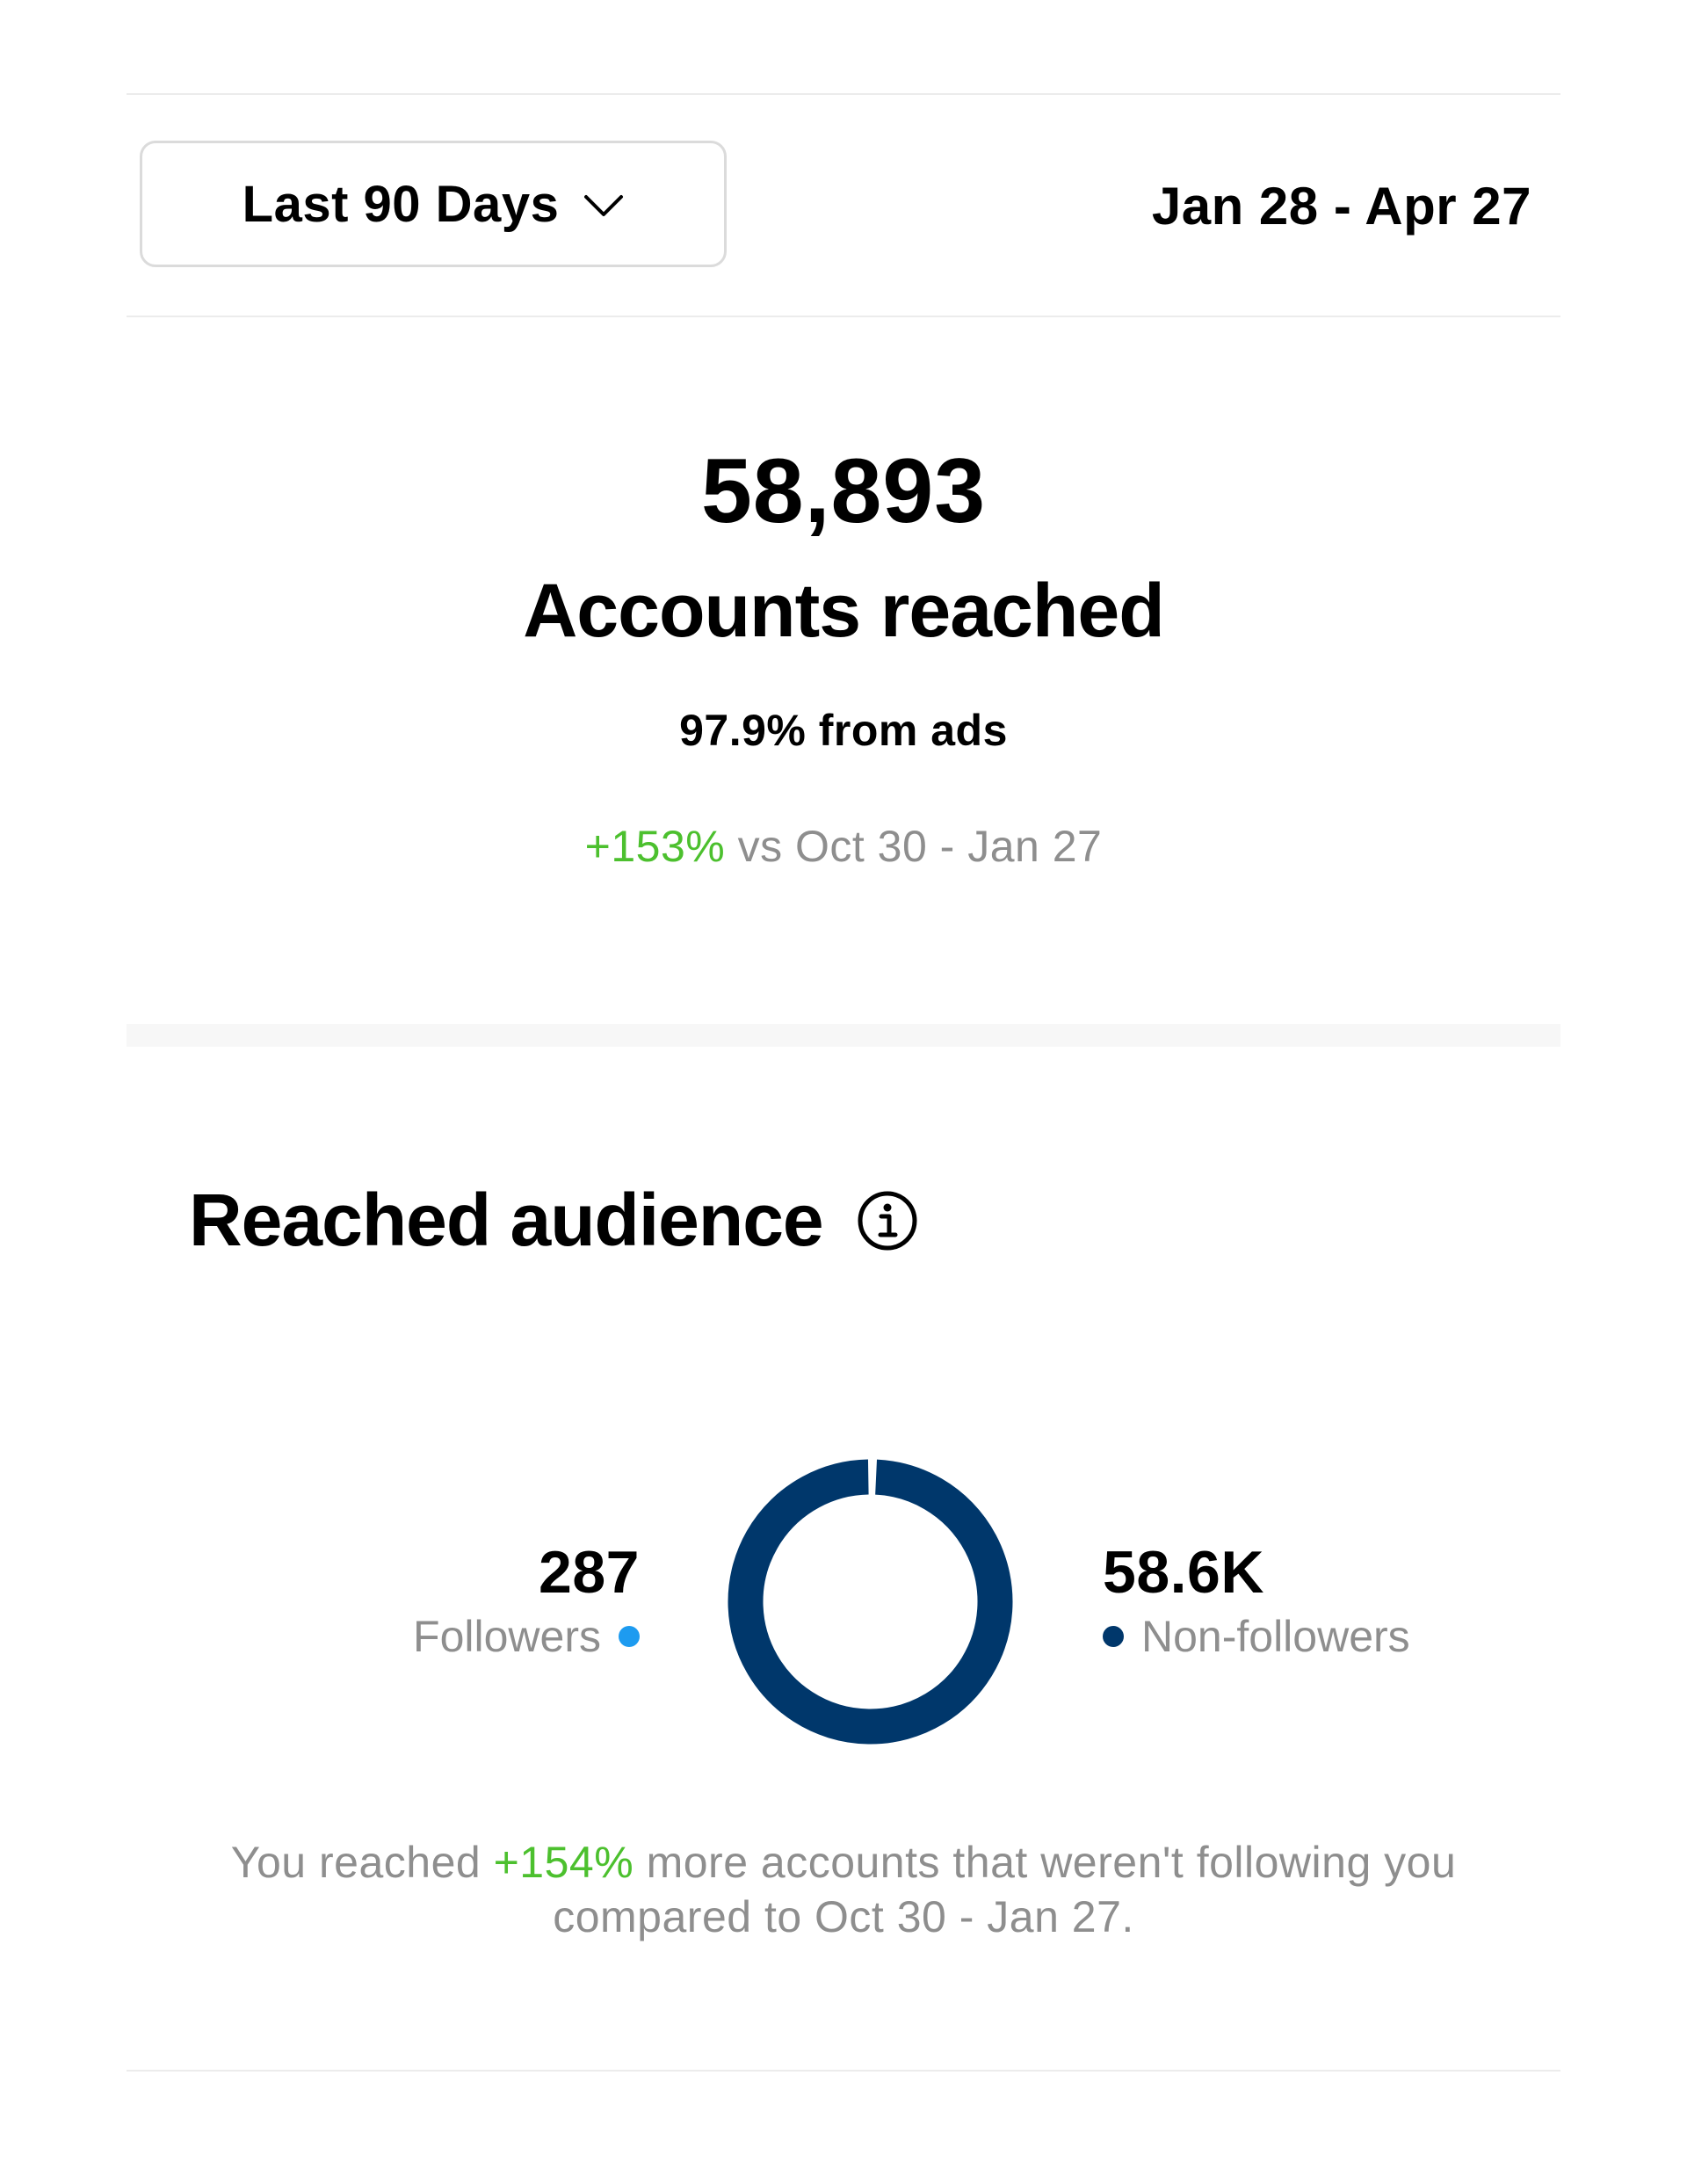 The image size is (1687, 2184). I want to click on top-divider, so click(843, 94).